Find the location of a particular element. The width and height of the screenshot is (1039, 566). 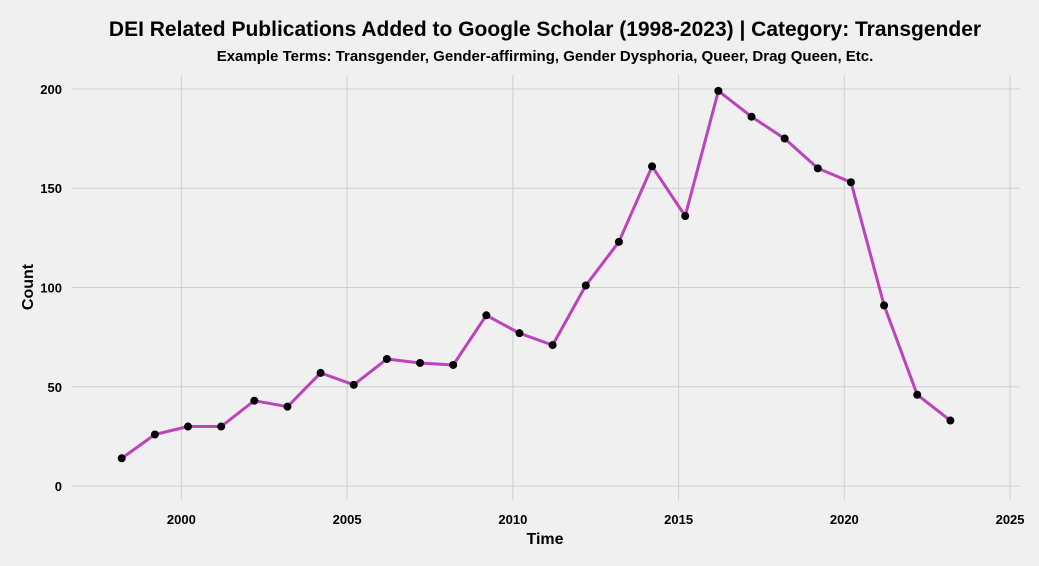

y-tick-label: 100 is located at coordinates (51, 288).